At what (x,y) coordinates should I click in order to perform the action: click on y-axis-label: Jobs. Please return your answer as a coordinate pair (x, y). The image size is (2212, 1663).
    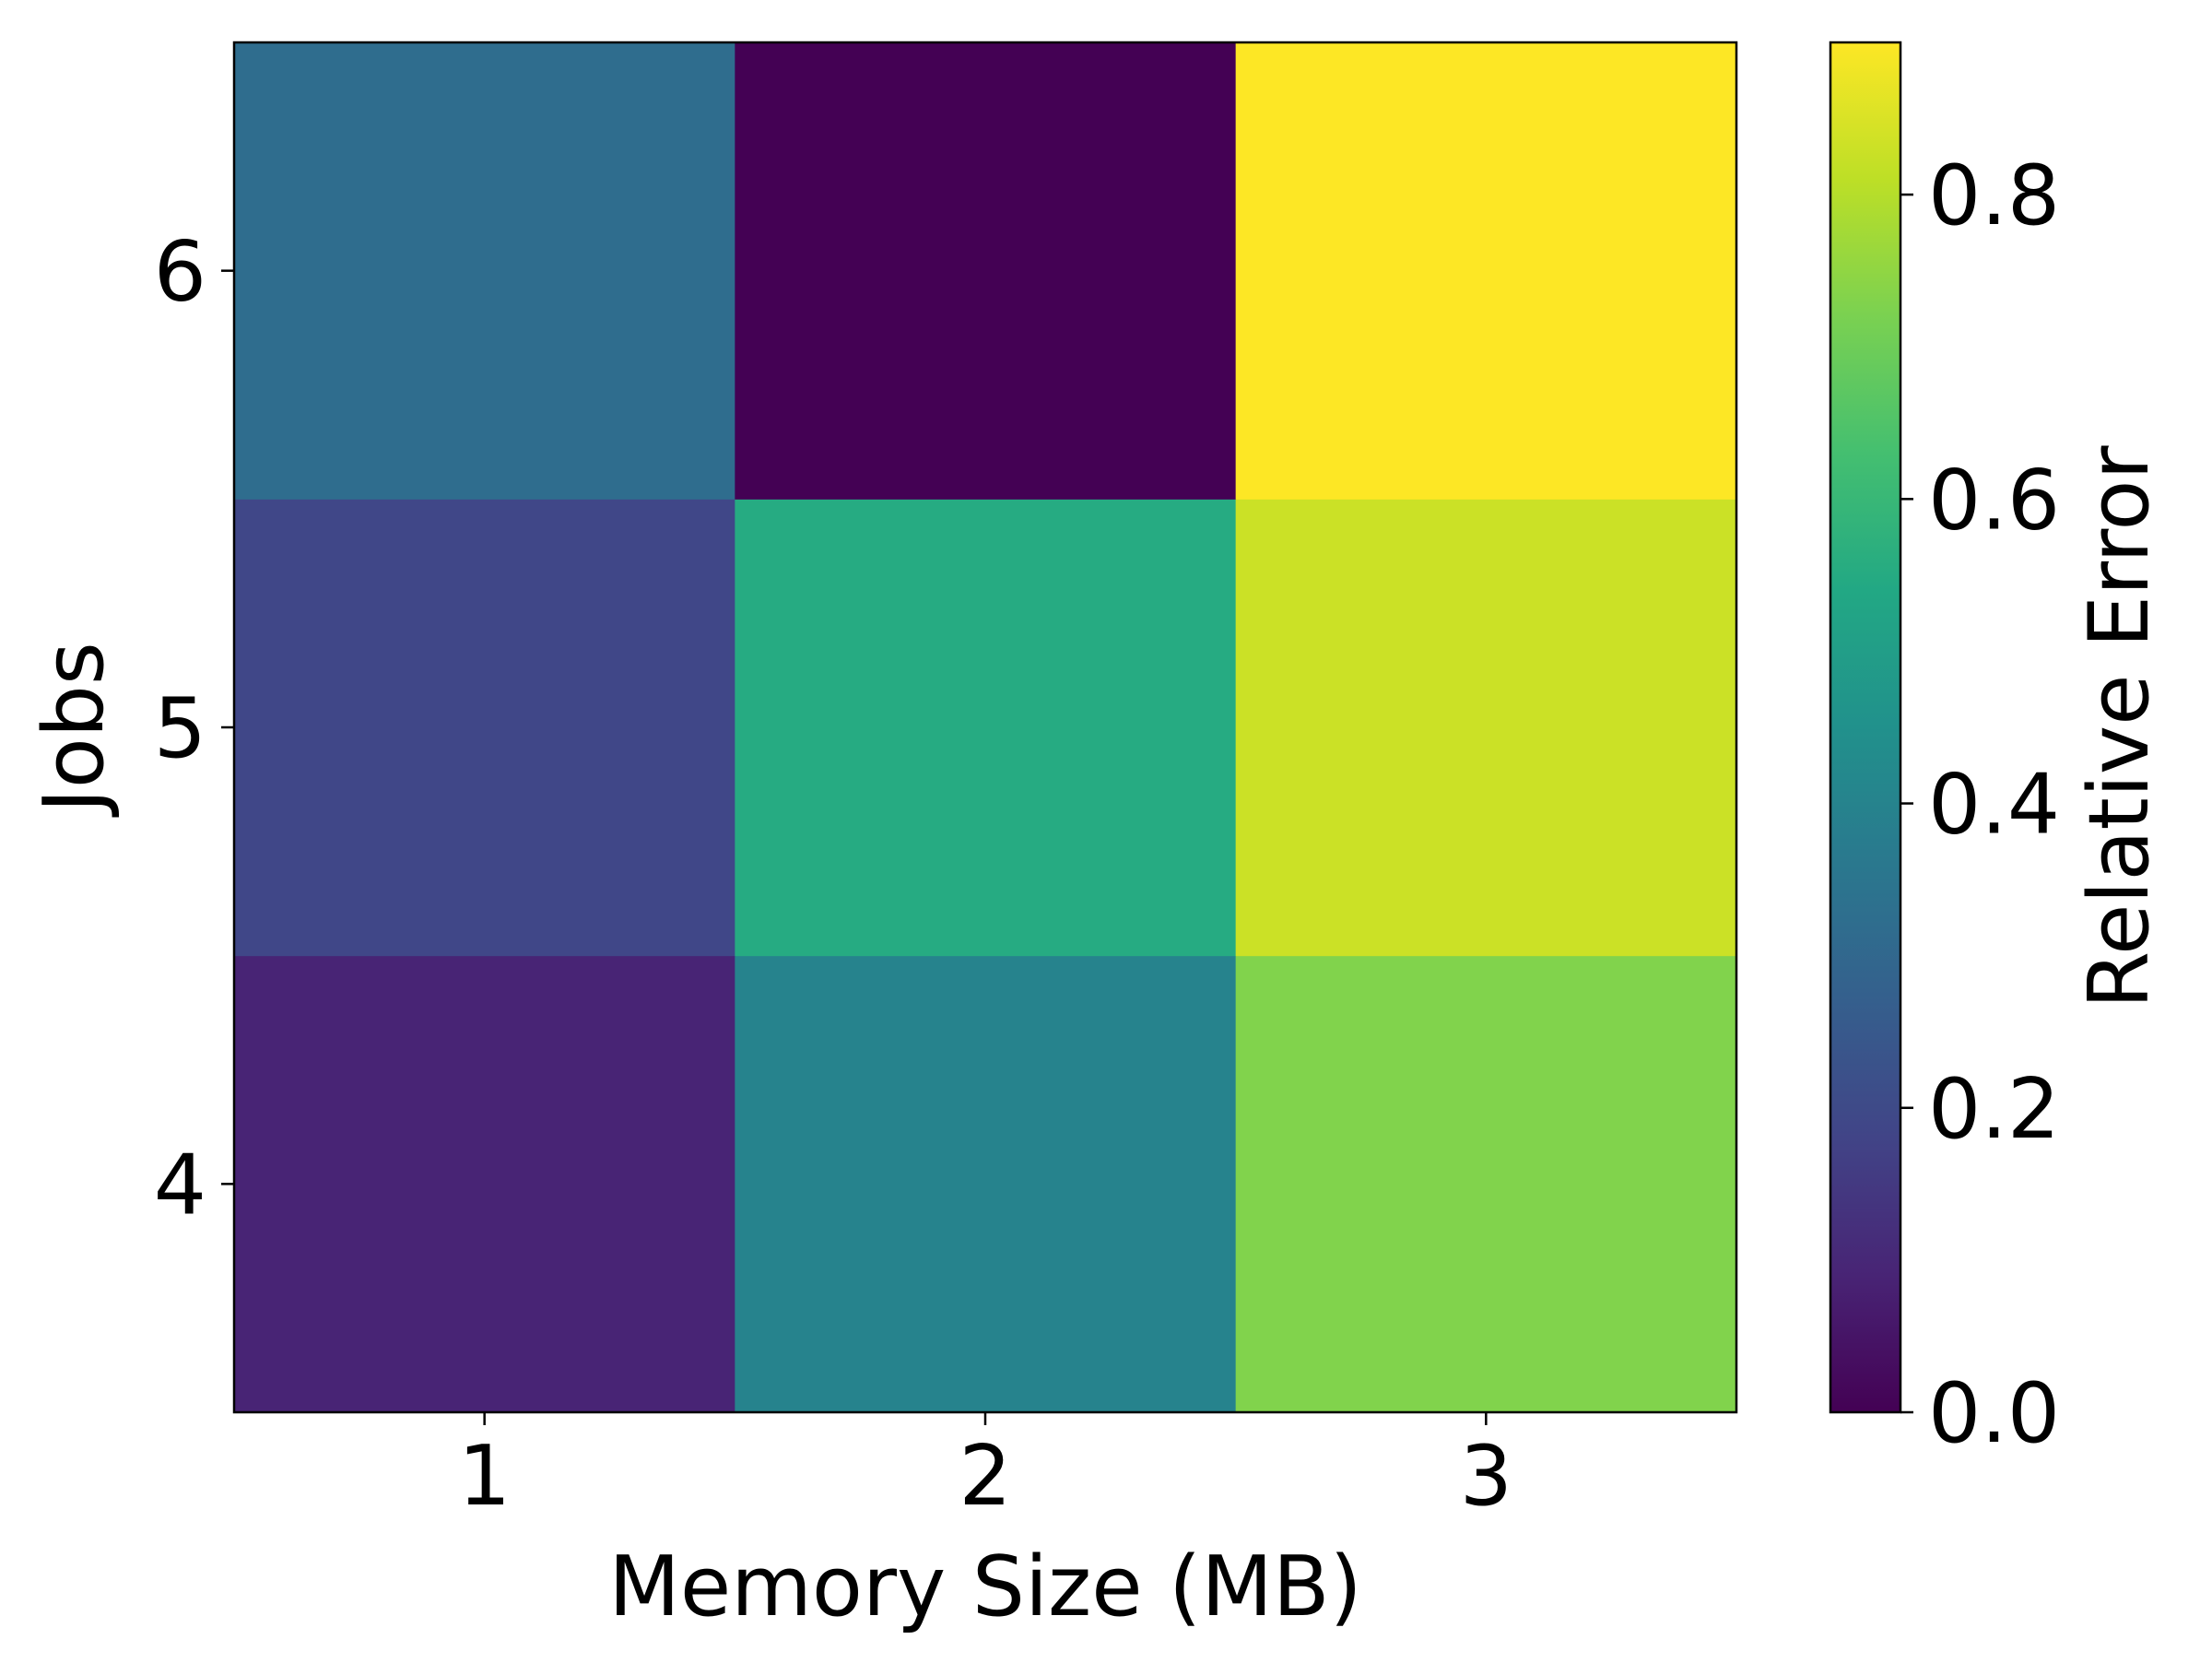
    Looking at the image, I should click on (74, 730).